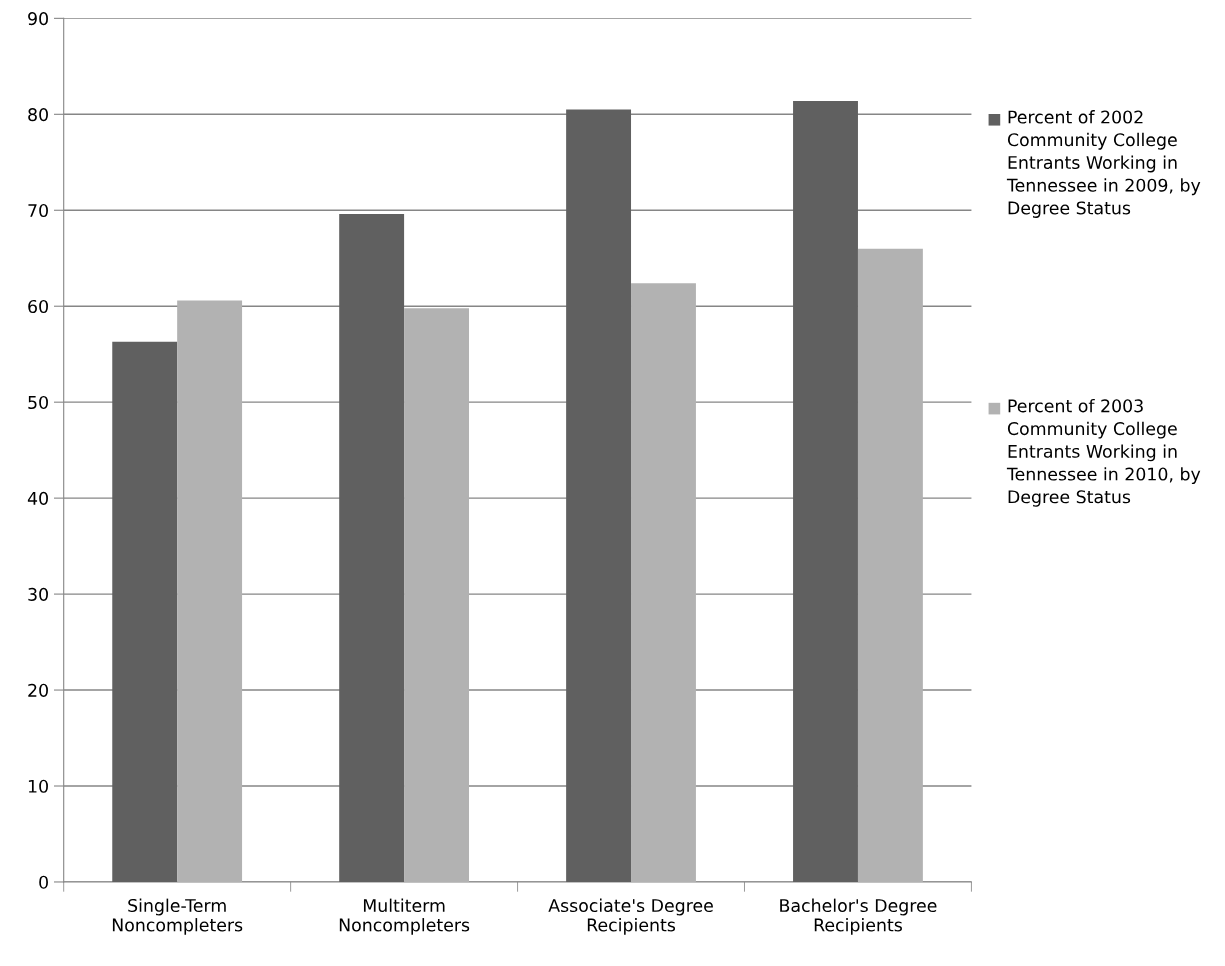 This screenshot has height=966, width=1225. Describe the element at coordinates (37, 498) in the screenshot. I see `y-tick-label: 40` at that location.